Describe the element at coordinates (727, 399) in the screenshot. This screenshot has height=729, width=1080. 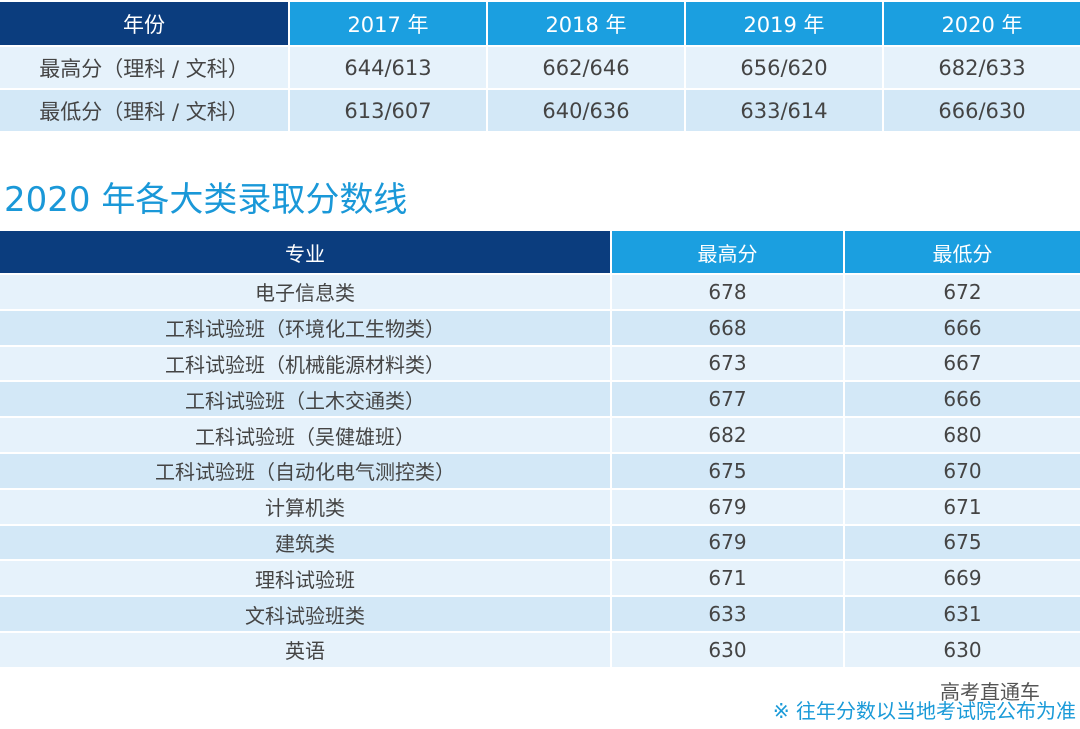
I see `max-score: 677` at that location.